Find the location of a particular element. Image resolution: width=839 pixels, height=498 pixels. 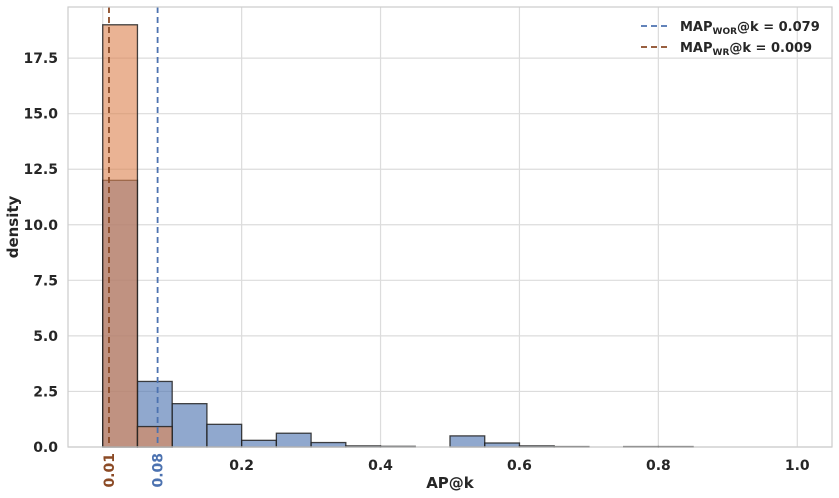

x-tick-label: 0.2 is located at coordinates (241, 466).